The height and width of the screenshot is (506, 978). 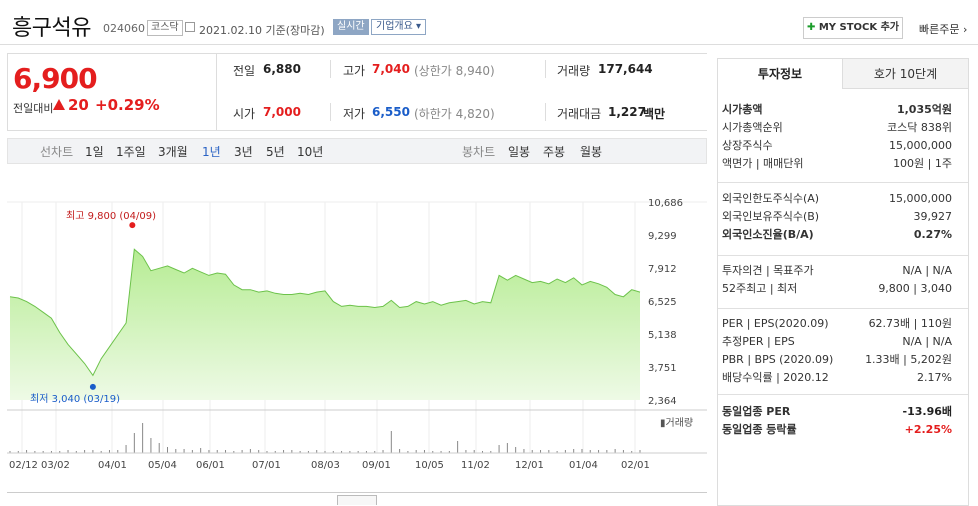 What do you see at coordinates (282, 112) in the screenshot?
I see `open-value: 7,000` at bounding box center [282, 112].